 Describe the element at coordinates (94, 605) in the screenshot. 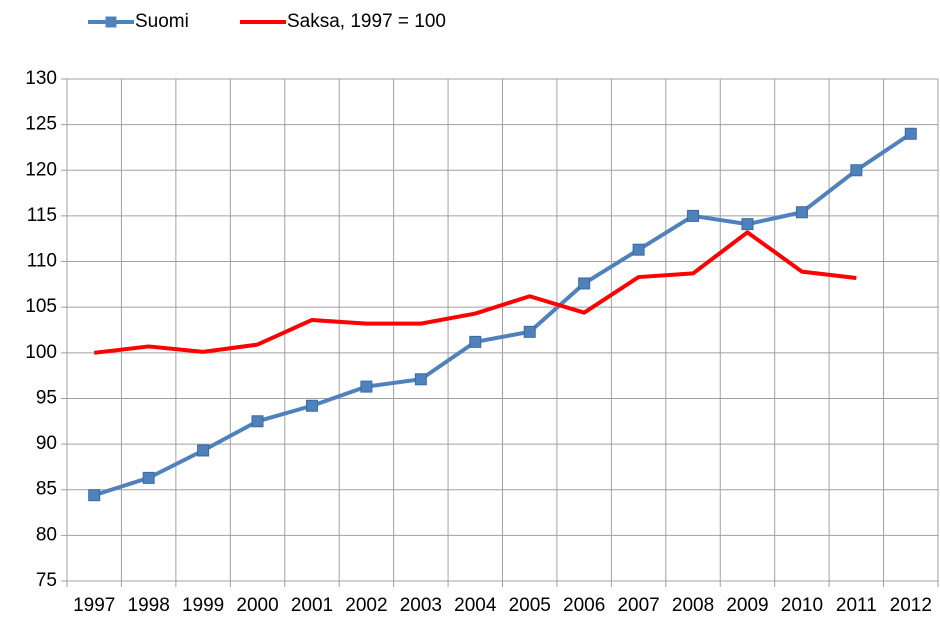

I see `x-tick-label: 1997` at that location.